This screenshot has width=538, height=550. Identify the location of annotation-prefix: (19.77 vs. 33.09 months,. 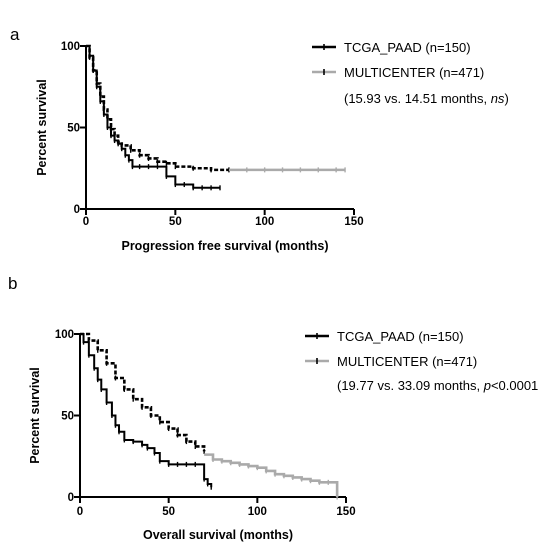
(410, 385).